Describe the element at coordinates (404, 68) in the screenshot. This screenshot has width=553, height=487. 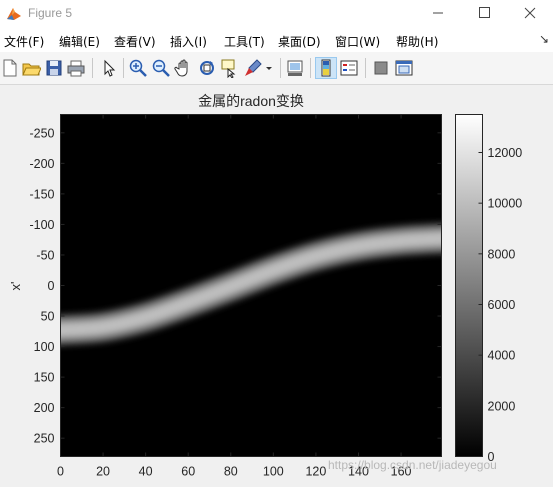
I see `show-plot-tools-icon` at that location.